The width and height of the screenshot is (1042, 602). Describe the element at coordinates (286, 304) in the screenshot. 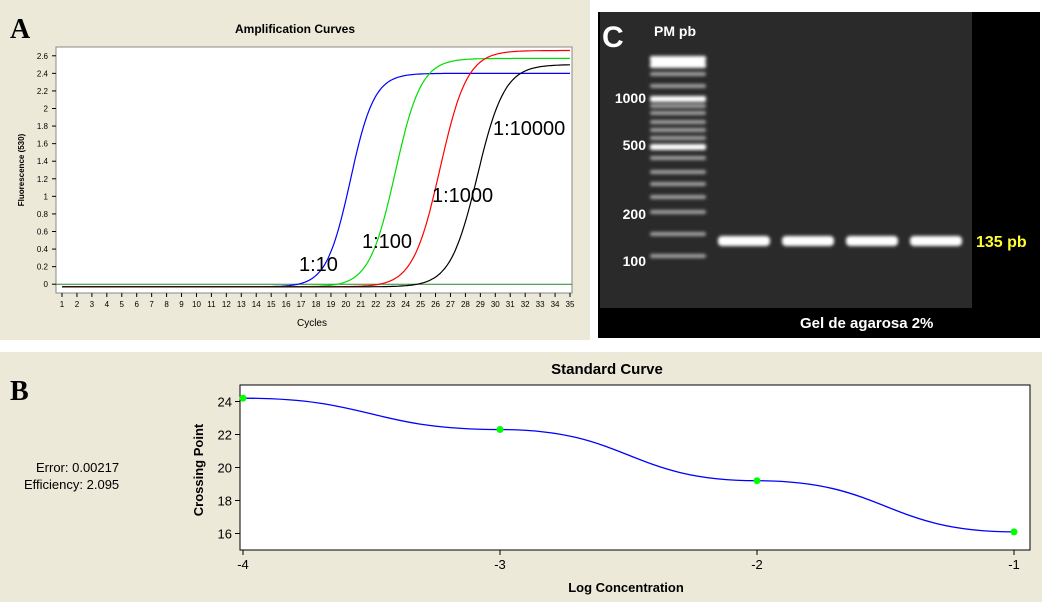

I see `amplification-x-tick-label: 16` at that location.